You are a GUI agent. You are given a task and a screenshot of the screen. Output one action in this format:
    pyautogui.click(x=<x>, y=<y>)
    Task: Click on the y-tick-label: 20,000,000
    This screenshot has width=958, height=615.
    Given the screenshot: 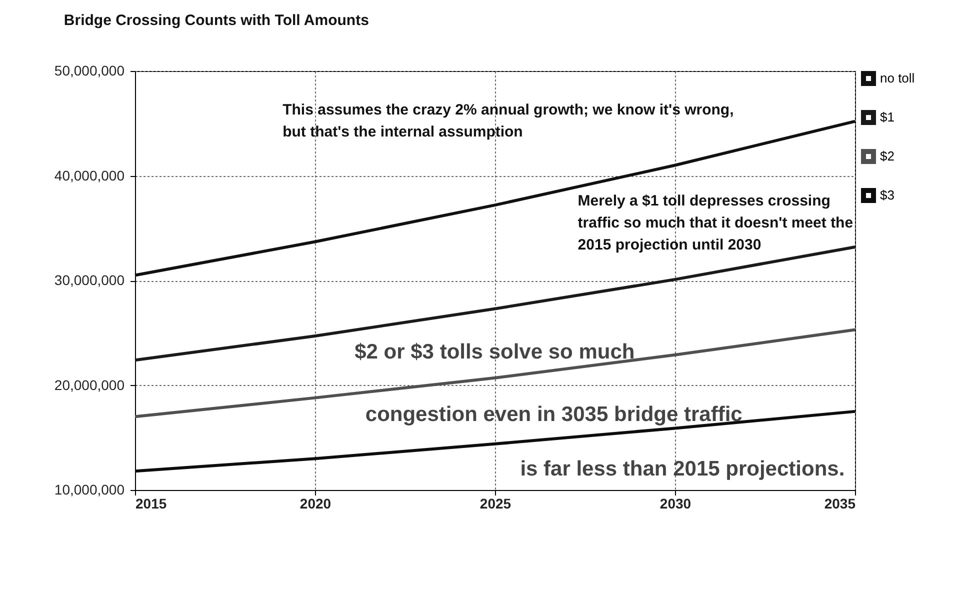 What is the action you would take?
    pyautogui.click(x=89, y=384)
    